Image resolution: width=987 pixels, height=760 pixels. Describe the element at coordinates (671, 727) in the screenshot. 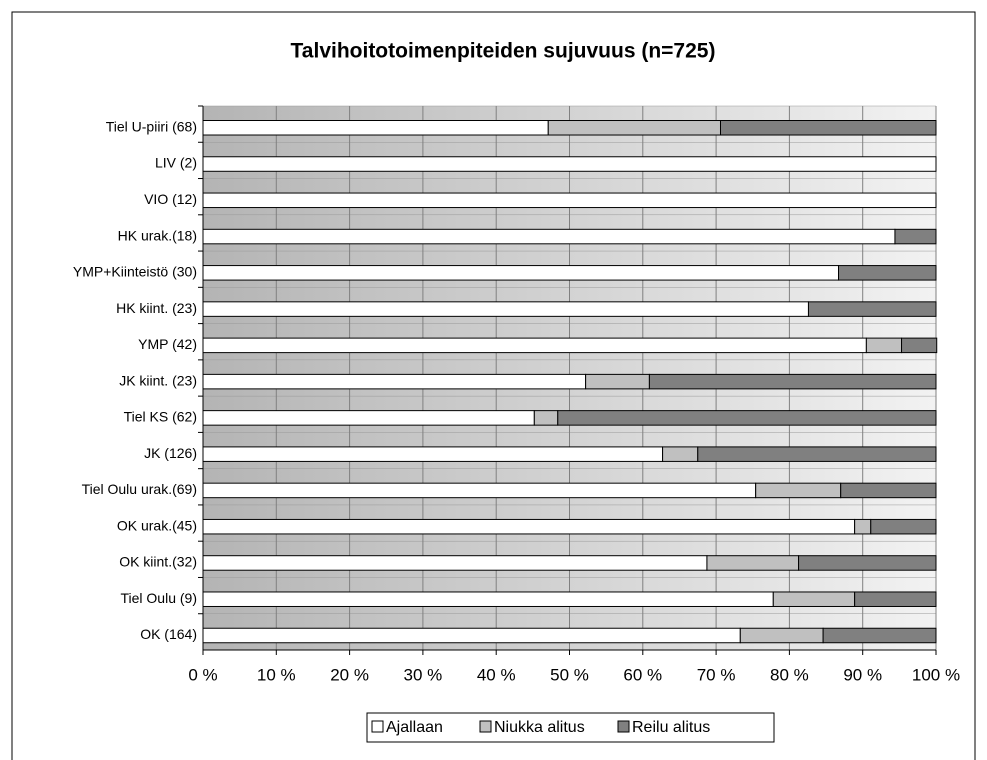

I see `legend-label: Reilu alitus` at that location.